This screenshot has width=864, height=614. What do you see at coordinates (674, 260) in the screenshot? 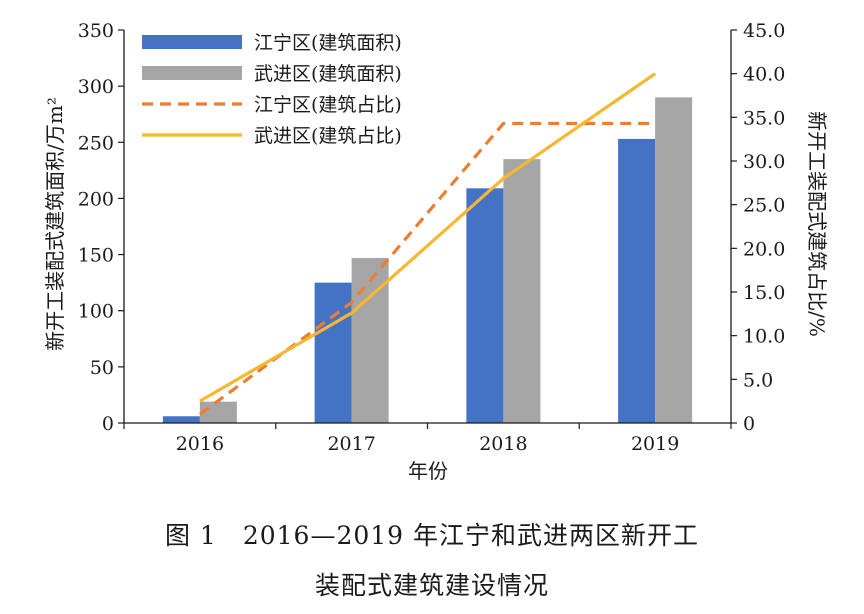
I see `bar-武进区(建筑面积)-2019` at bounding box center [674, 260].